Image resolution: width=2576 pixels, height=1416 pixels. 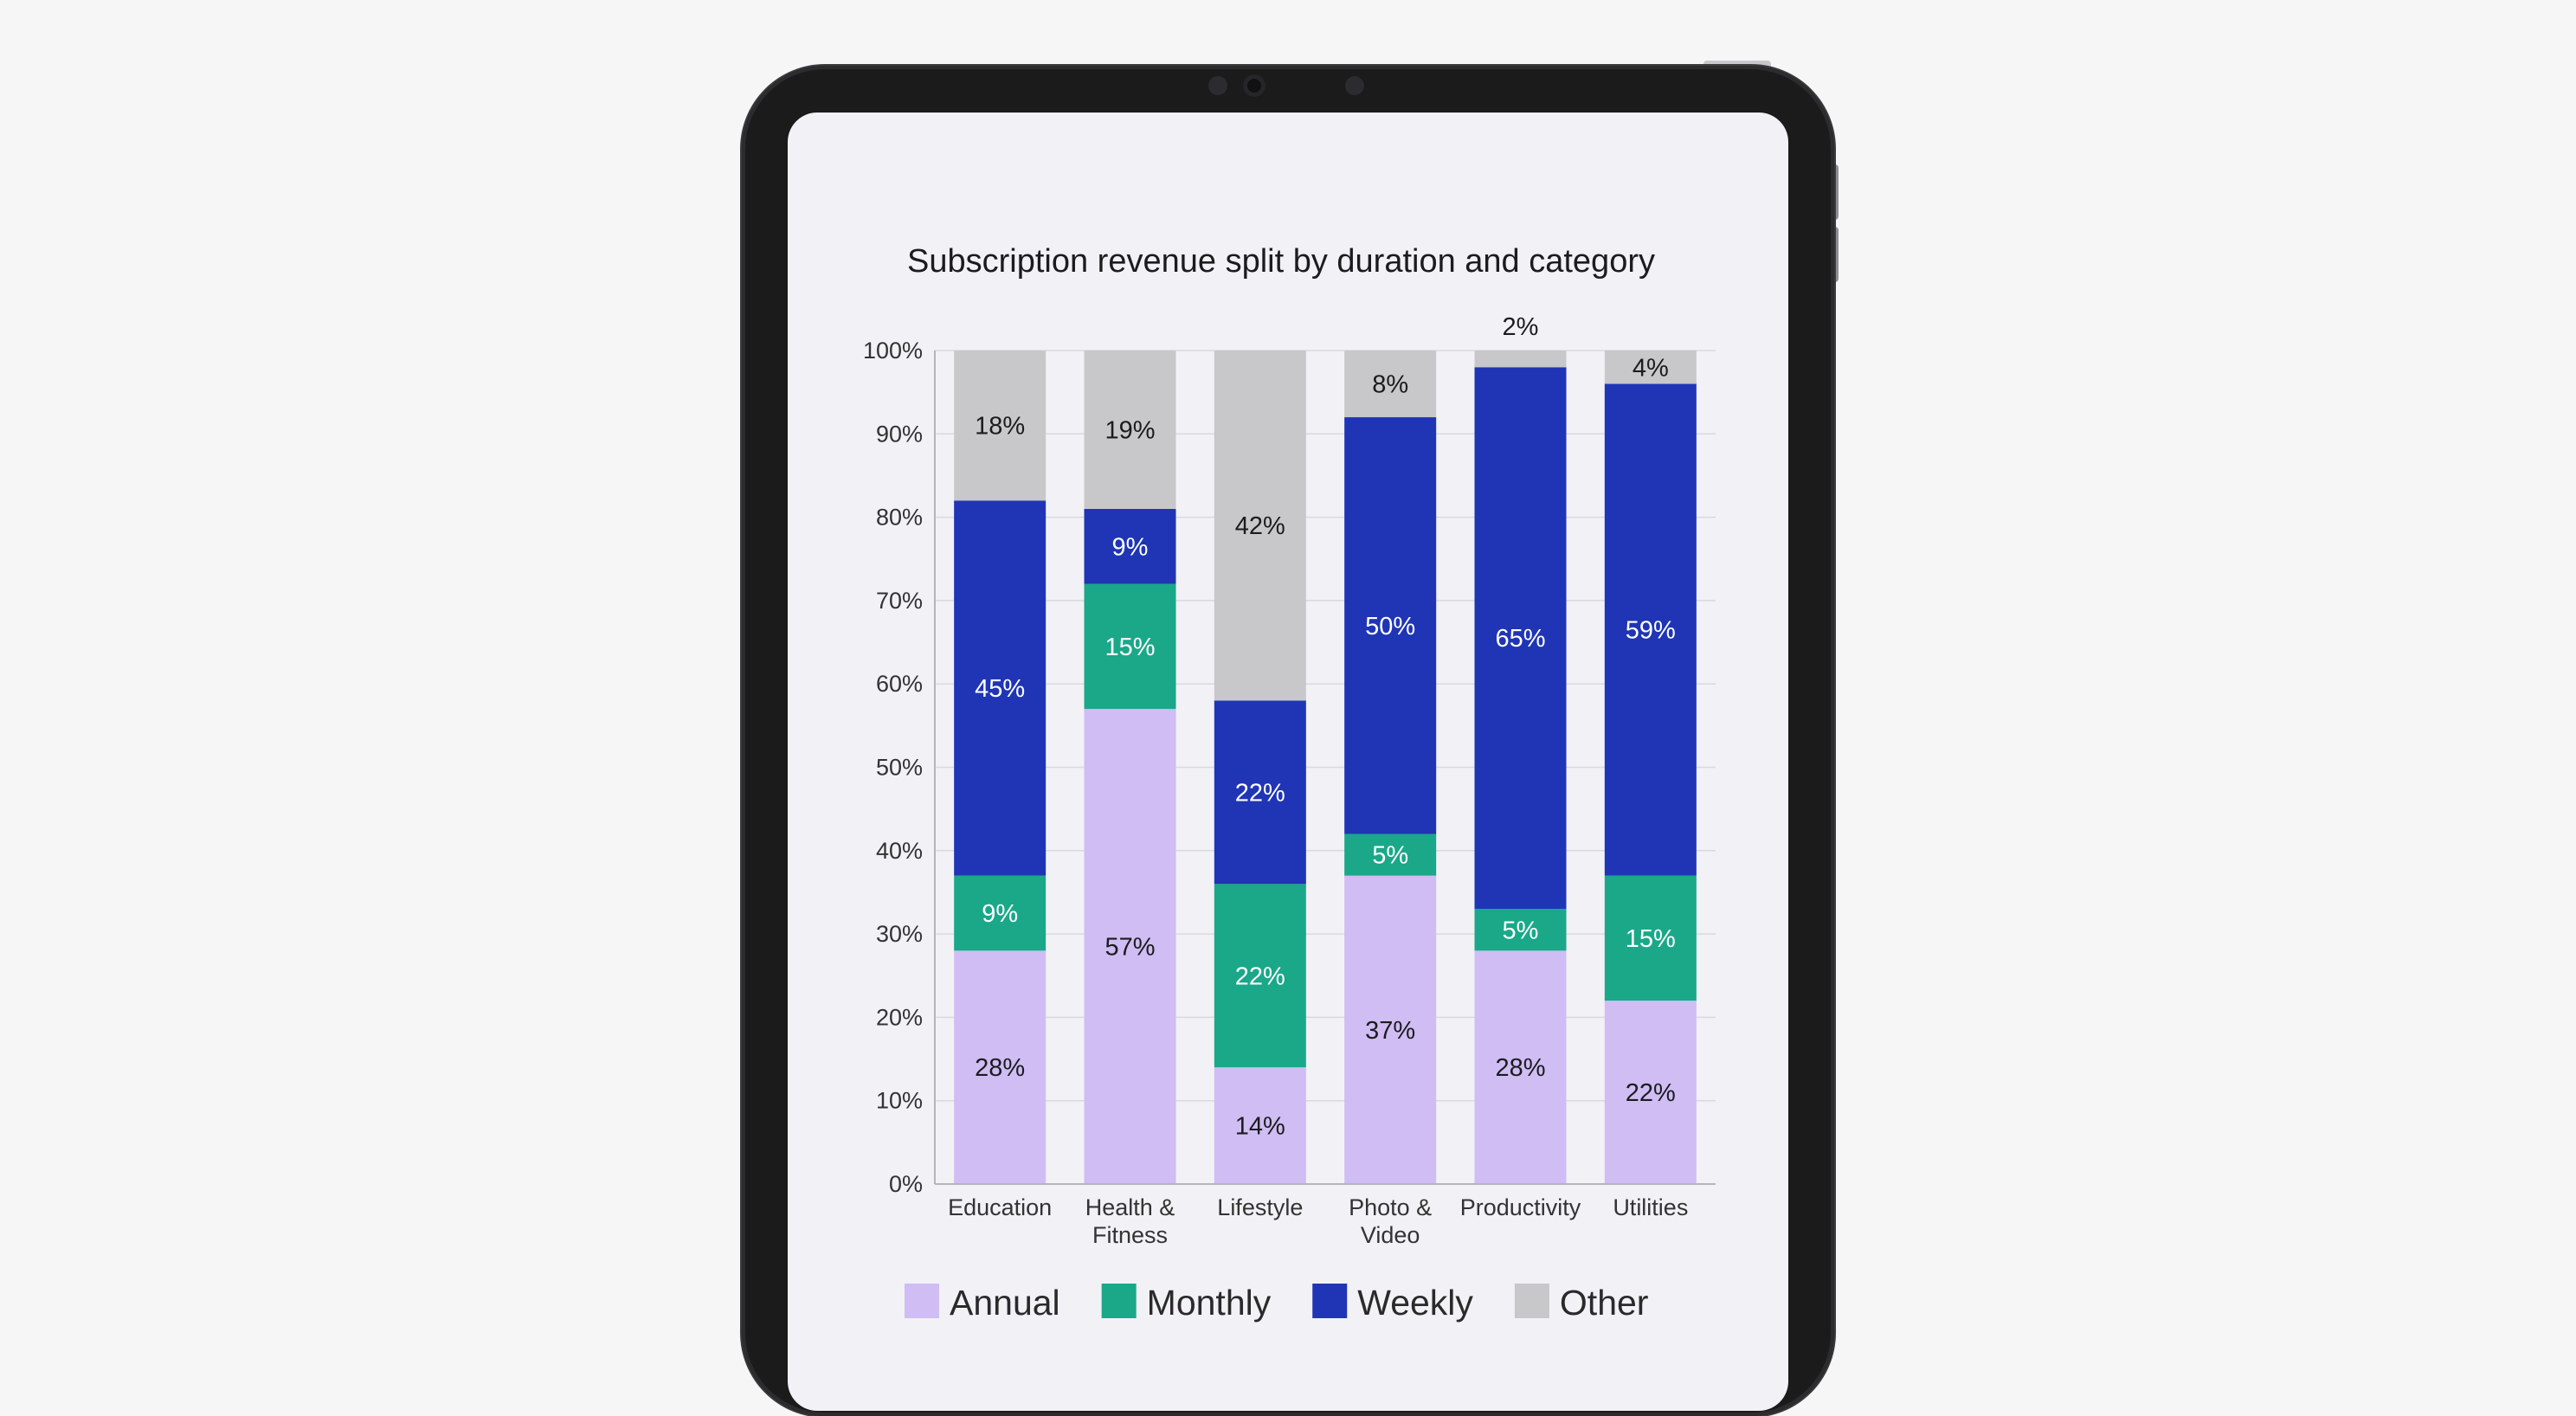 I want to click on legend-label-monthly: Monthly, so click(x=1209, y=1303).